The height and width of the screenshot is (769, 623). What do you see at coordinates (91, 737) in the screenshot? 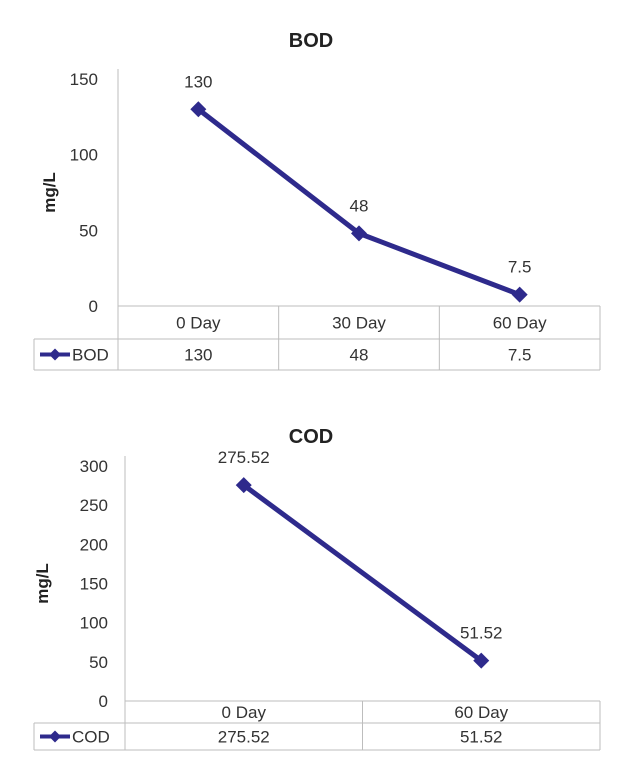
I see `legend-label: COD` at bounding box center [91, 737].